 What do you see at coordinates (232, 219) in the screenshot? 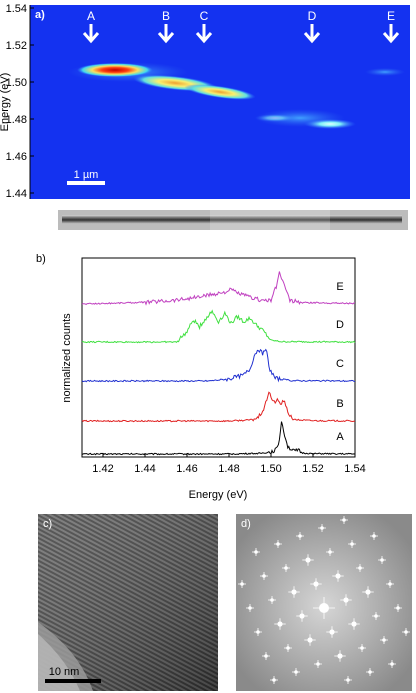
I see `nanowire-image` at bounding box center [232, 219].